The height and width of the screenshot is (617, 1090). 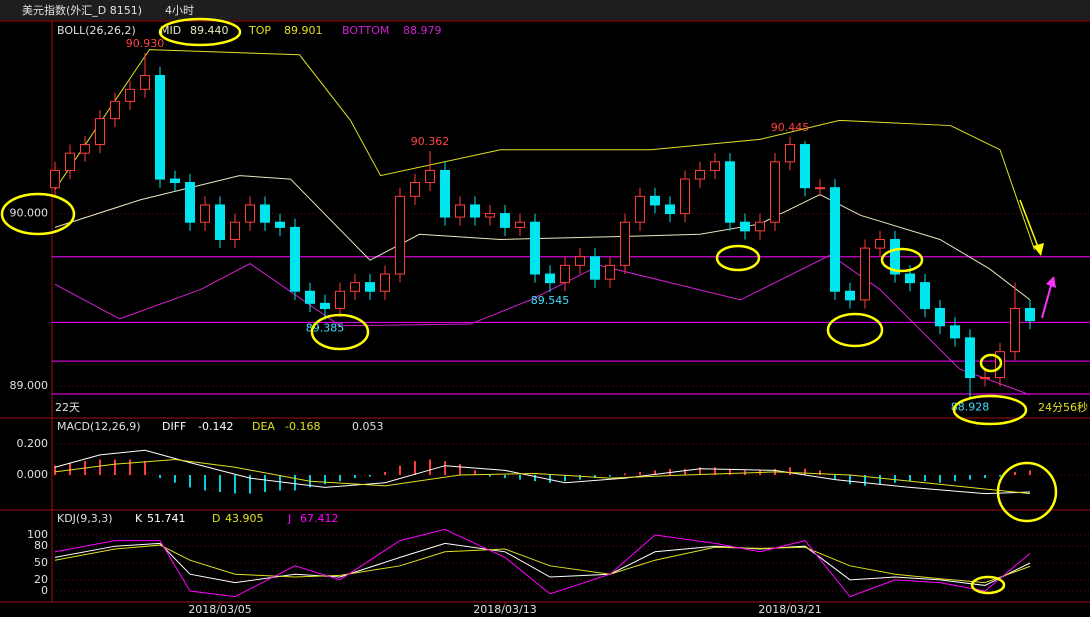 I want to click on legend-value: 88.979, so click(x=422, y=30).